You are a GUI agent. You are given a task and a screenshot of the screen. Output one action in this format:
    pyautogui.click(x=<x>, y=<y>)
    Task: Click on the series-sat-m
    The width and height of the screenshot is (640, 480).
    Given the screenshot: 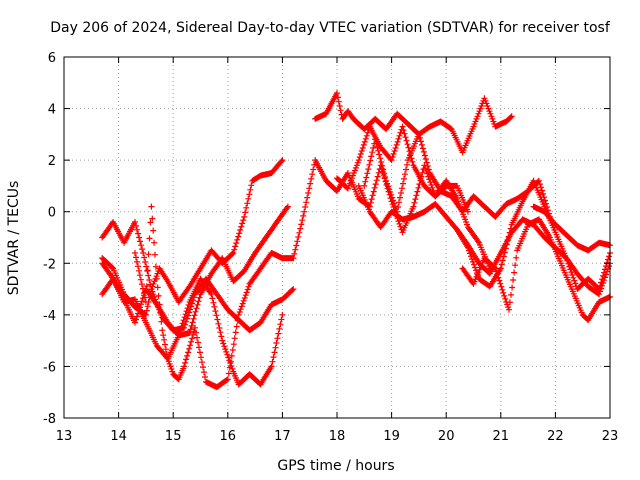 What is the action you would take?
    pyautogui.click(x=571, y=228)
    